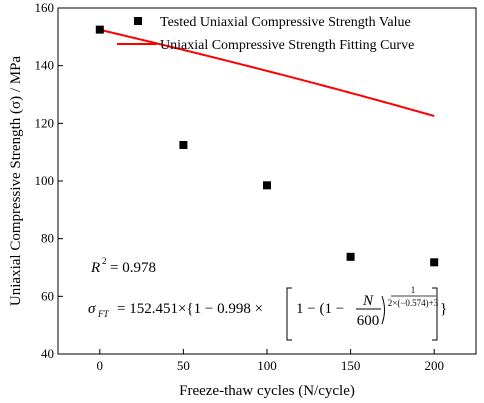 Image resolution: width=484 pixels, height=403 pixels. What do you see at coordinates (138, 21) in the screenshot?
I see `legend-marker-tested` at bounding box center [138, 21].